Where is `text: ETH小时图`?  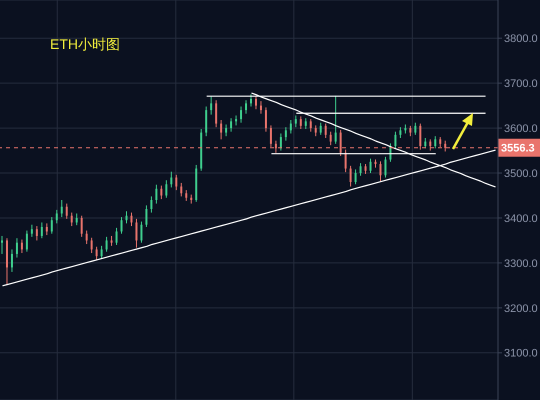
text: ETH小时图 is located at coordinates (85, 45).